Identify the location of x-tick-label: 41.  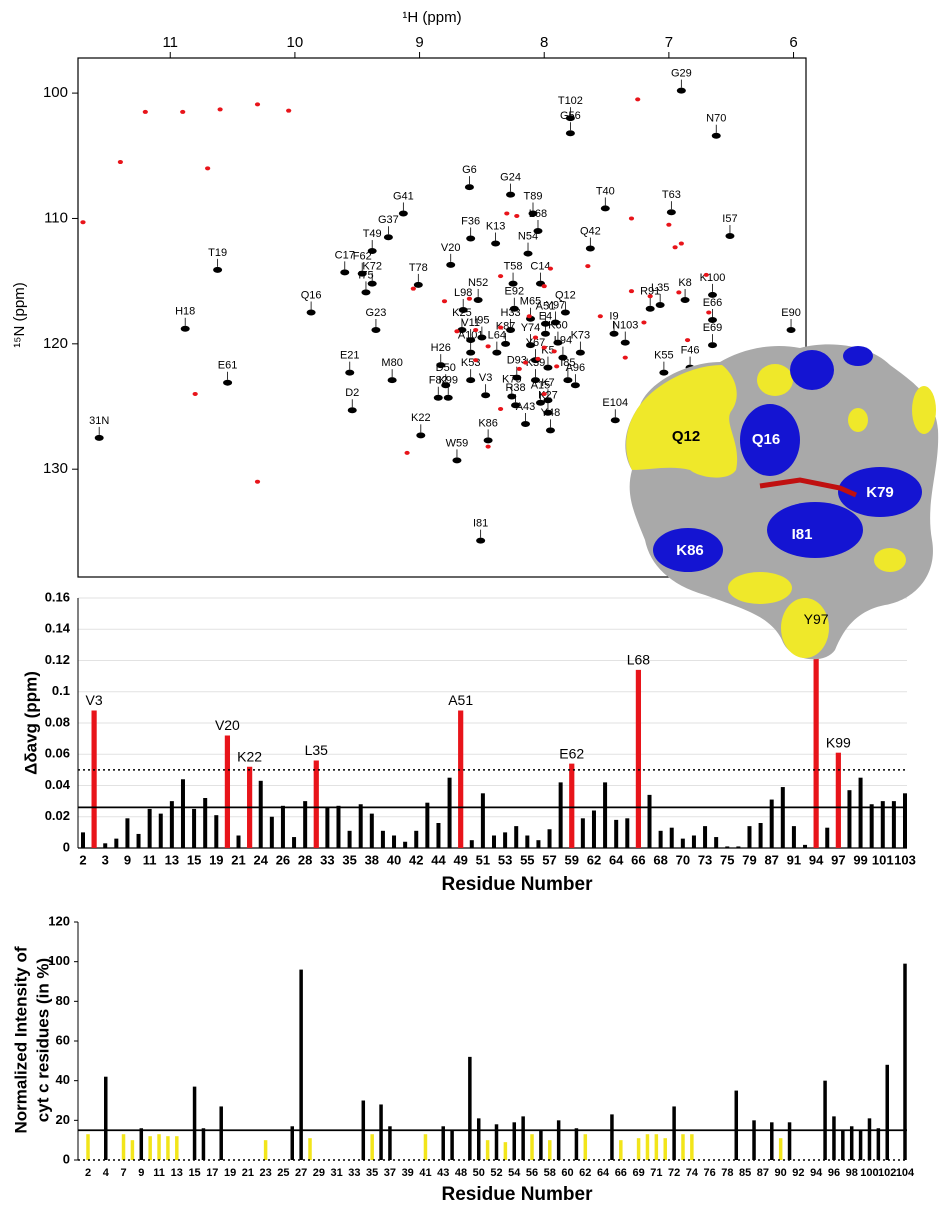
(425, 1173).